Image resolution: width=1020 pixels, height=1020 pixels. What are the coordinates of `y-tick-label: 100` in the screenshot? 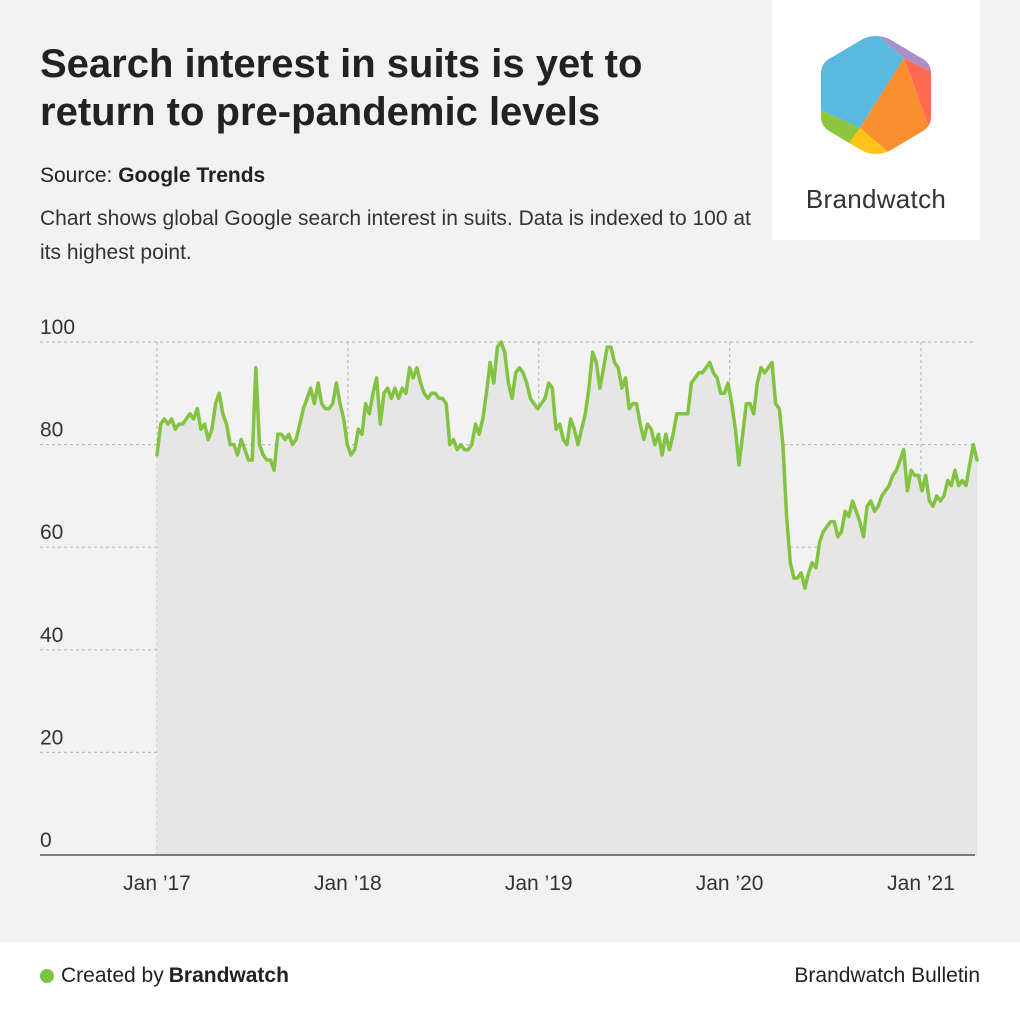 It's located at (57, 327).